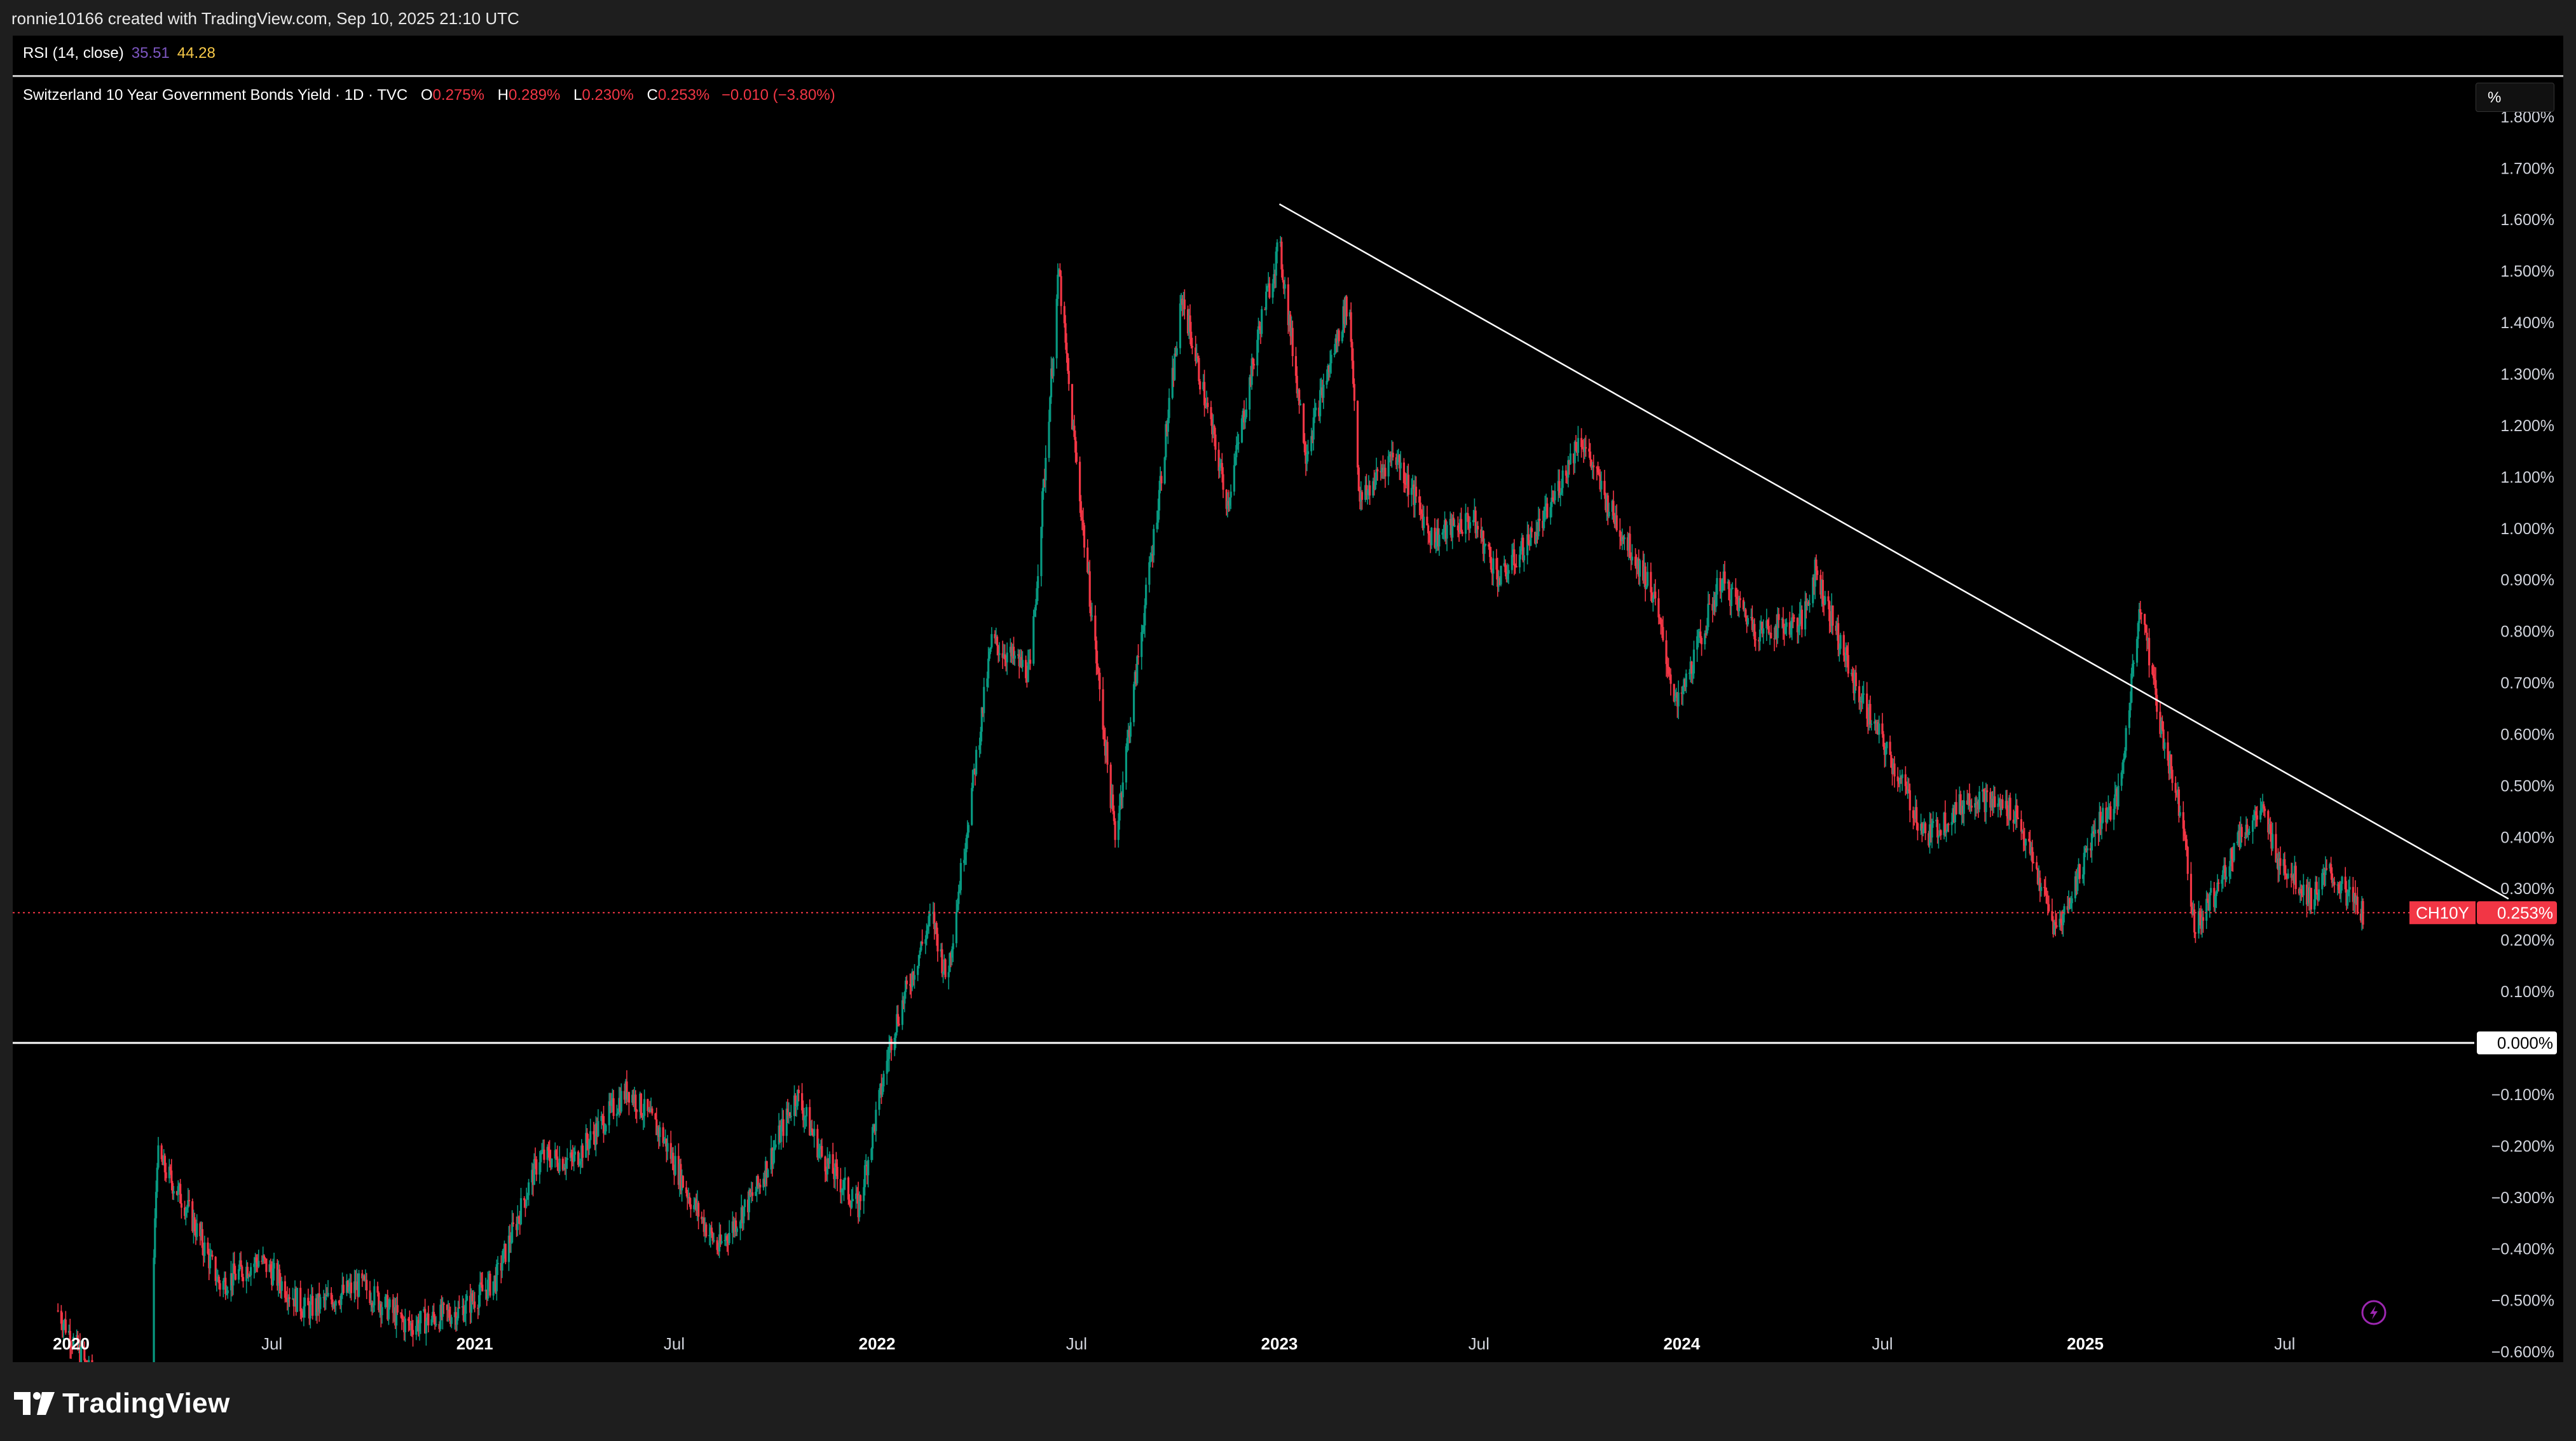  I want to click on lightning-icon, so click(2374, 1312).